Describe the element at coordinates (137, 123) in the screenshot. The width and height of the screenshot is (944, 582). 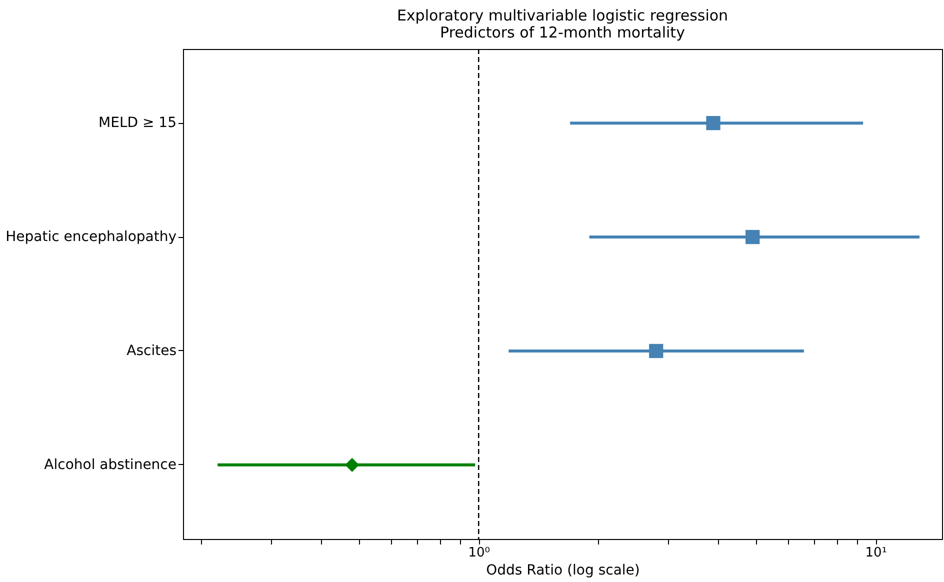
I see `y-tick-label: MELD ≥ 15` at that location.